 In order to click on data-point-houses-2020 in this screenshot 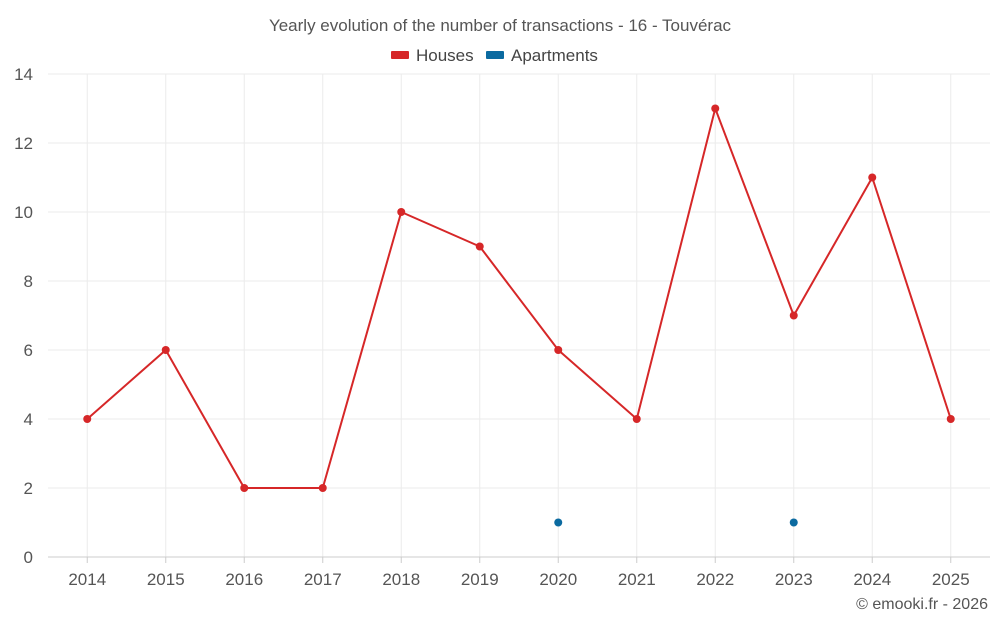, I will do `click(558, 350)`.